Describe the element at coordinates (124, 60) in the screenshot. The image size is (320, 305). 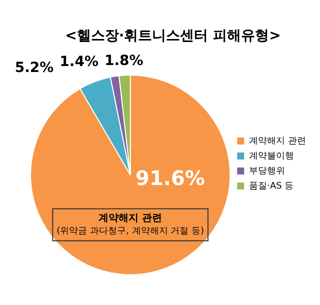
I see `data-label: 1.8%` at that location.